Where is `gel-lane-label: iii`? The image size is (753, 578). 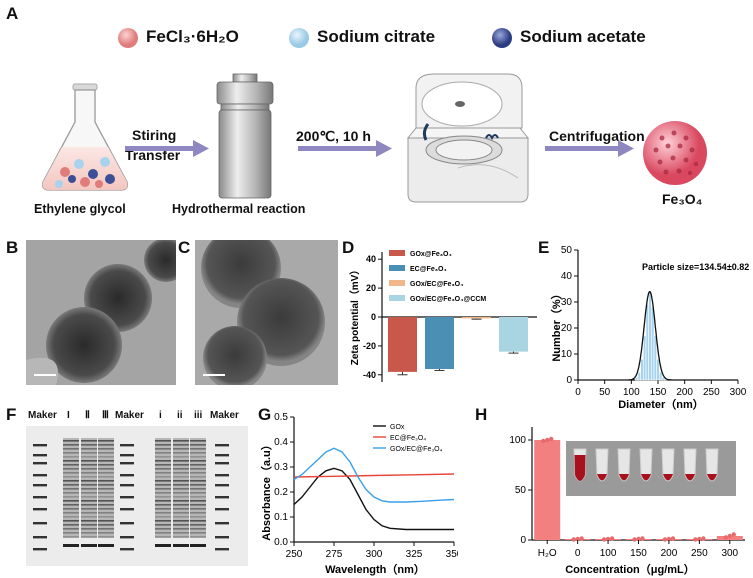
gel-lane-label: iii is located at coordinates (198, 415).